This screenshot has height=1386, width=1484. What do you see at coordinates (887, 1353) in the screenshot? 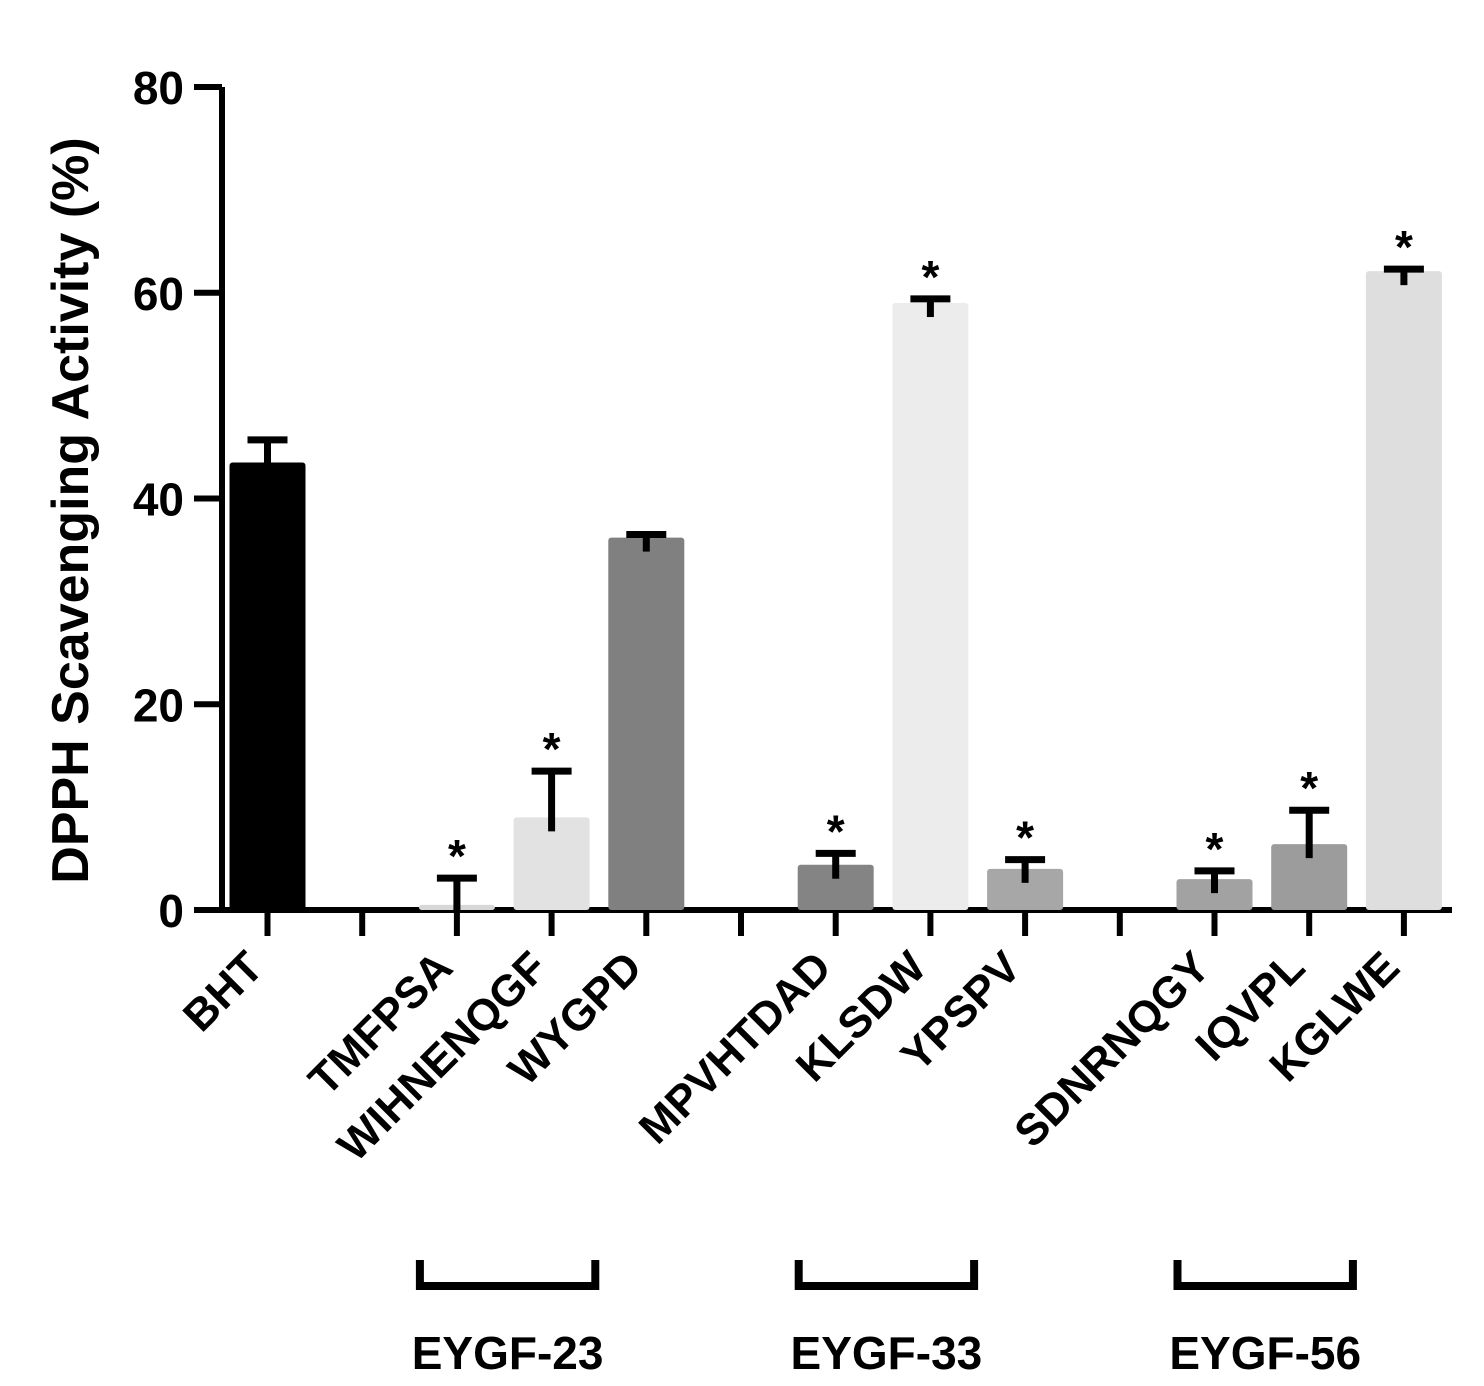
I see `group-label: EYGF-33` at bounding box center [887, 1353].